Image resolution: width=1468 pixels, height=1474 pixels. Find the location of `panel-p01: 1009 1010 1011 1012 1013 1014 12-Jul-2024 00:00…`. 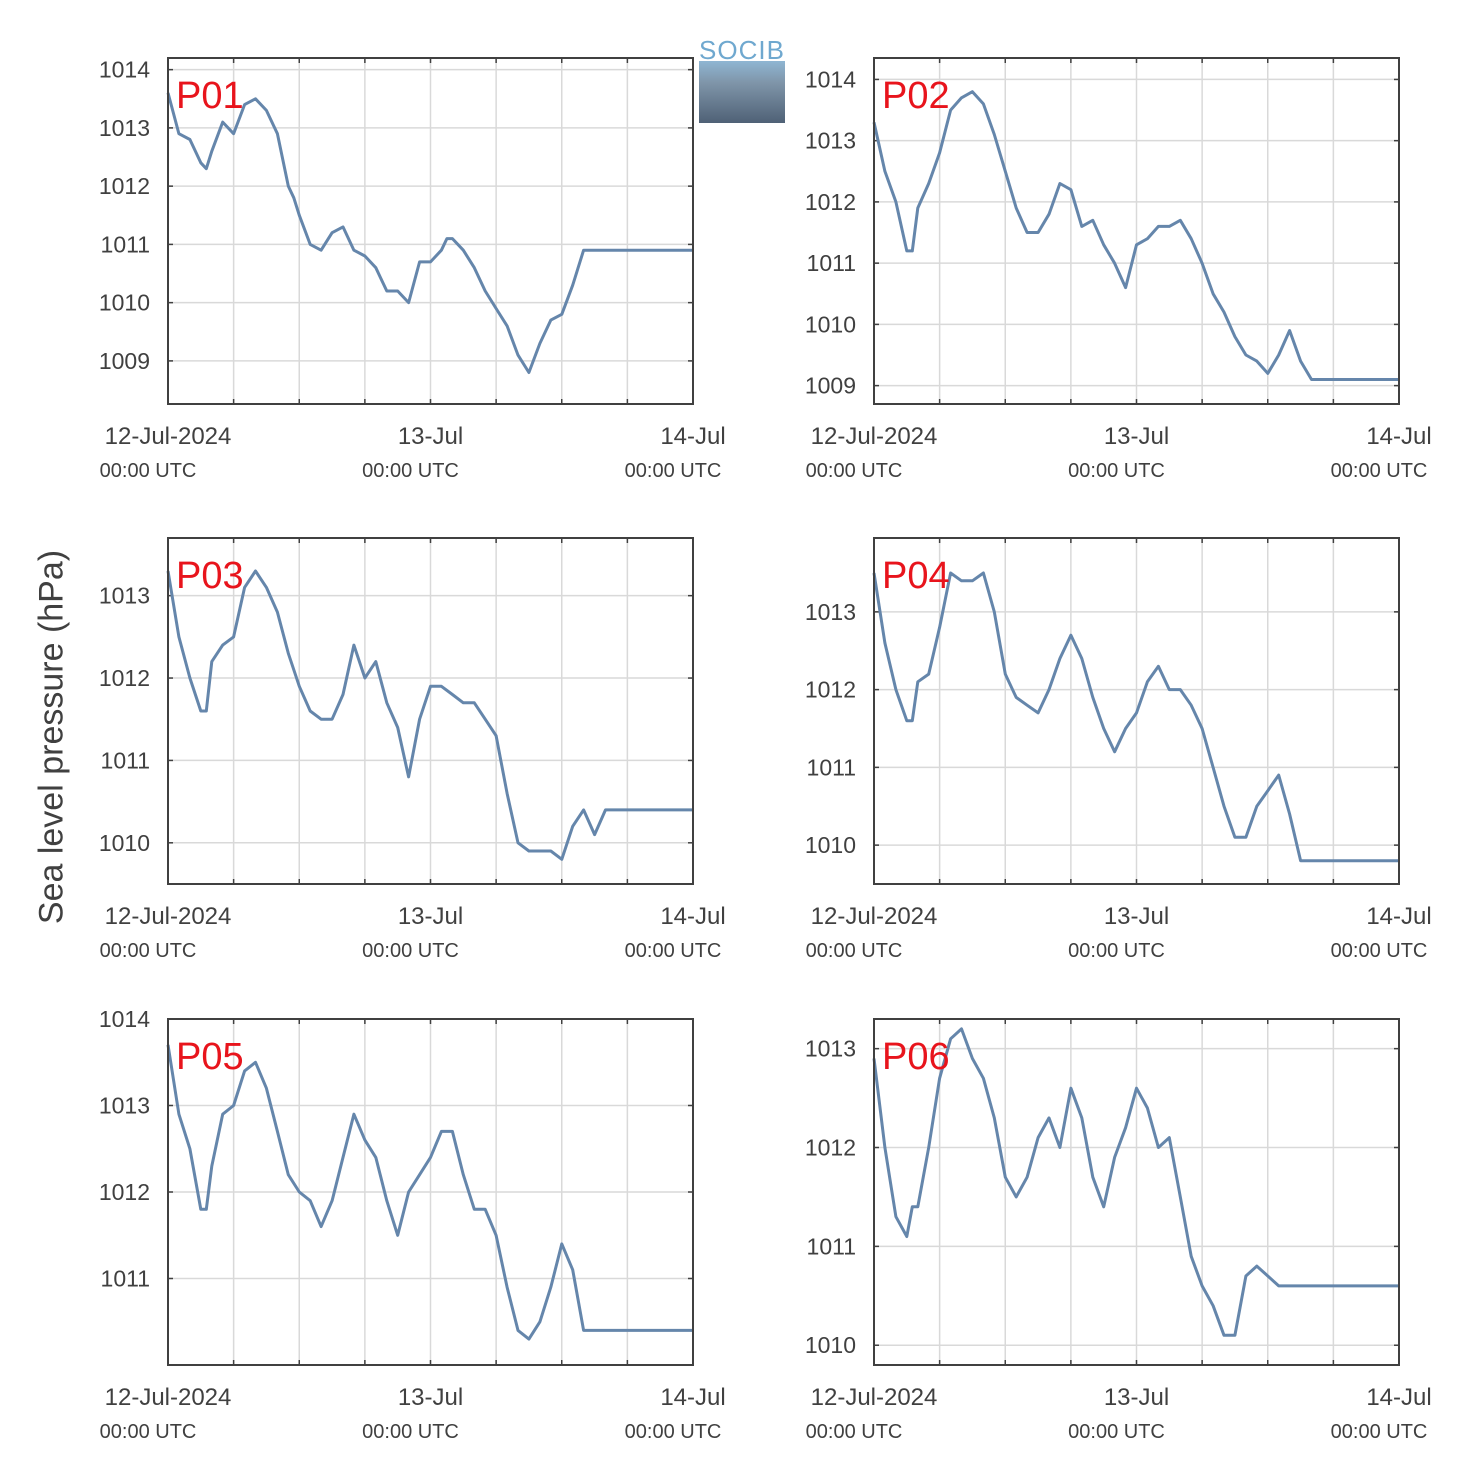

panel-p01: 1009 1010 1011 1012 1013 1014 12-Jul-2024 00:00… is located at coordinates (412, 269).